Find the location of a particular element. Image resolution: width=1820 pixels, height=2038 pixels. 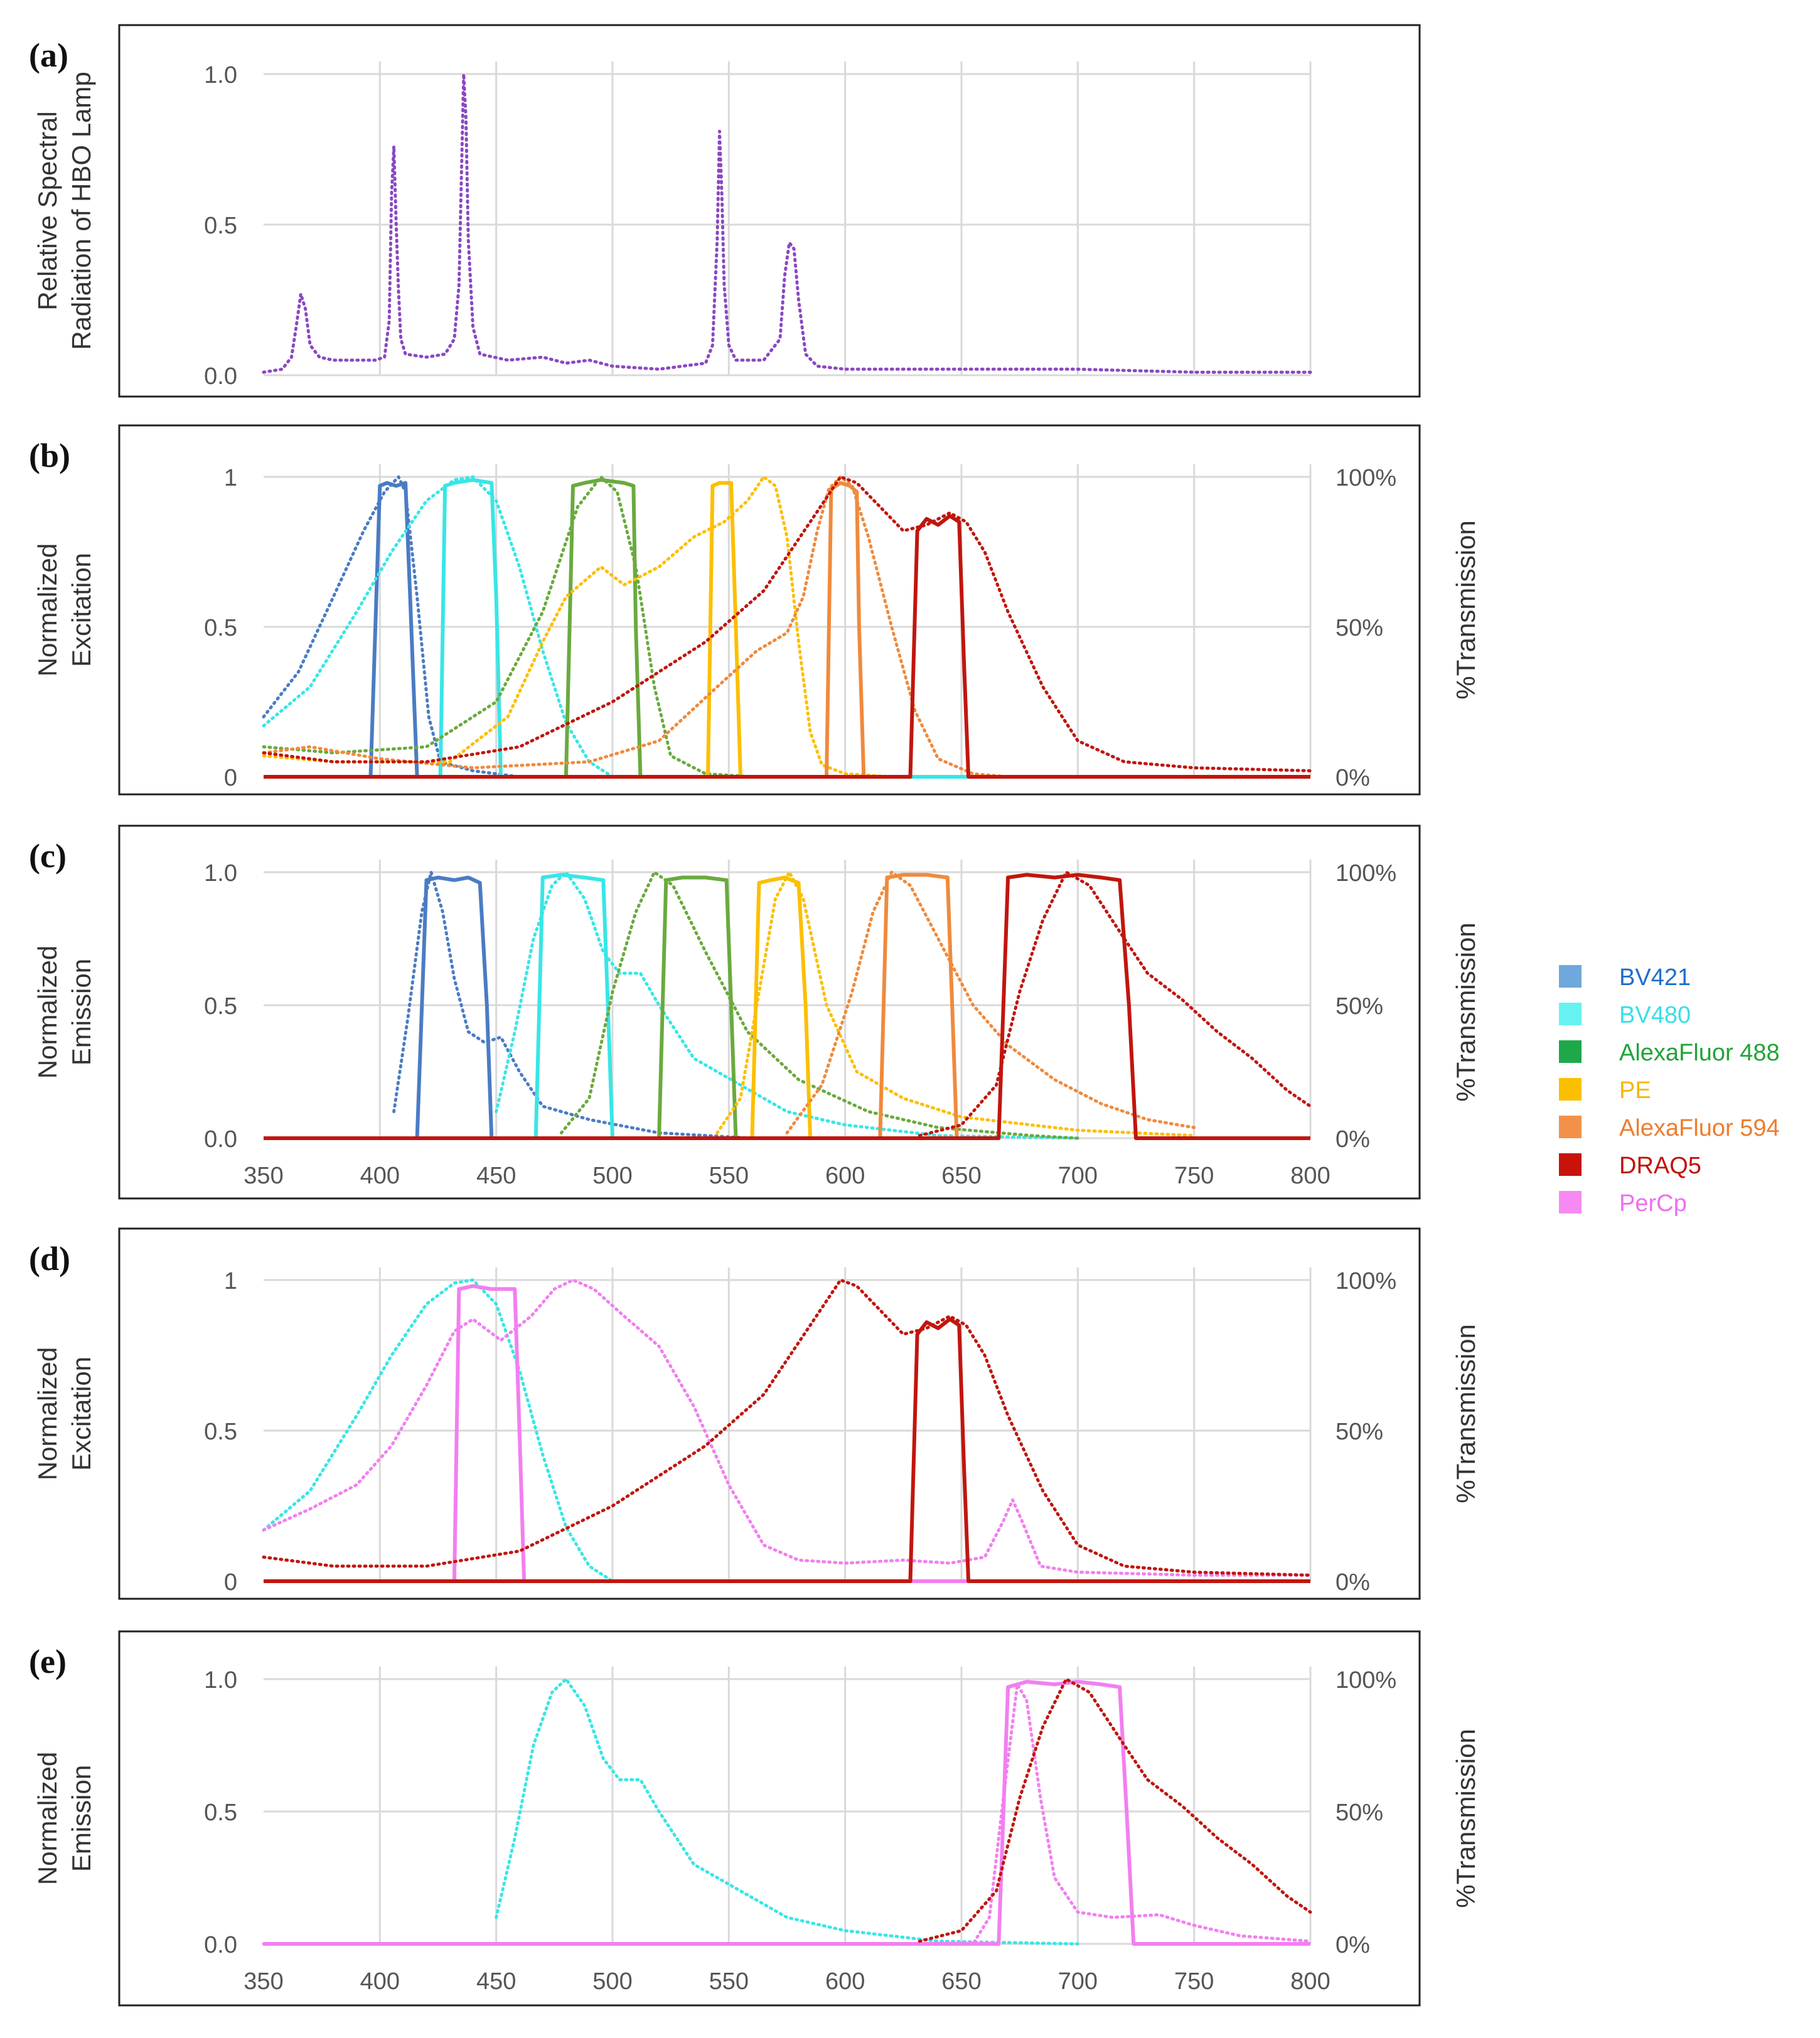

series-percp-emission is located at coordinates (787, 1814).